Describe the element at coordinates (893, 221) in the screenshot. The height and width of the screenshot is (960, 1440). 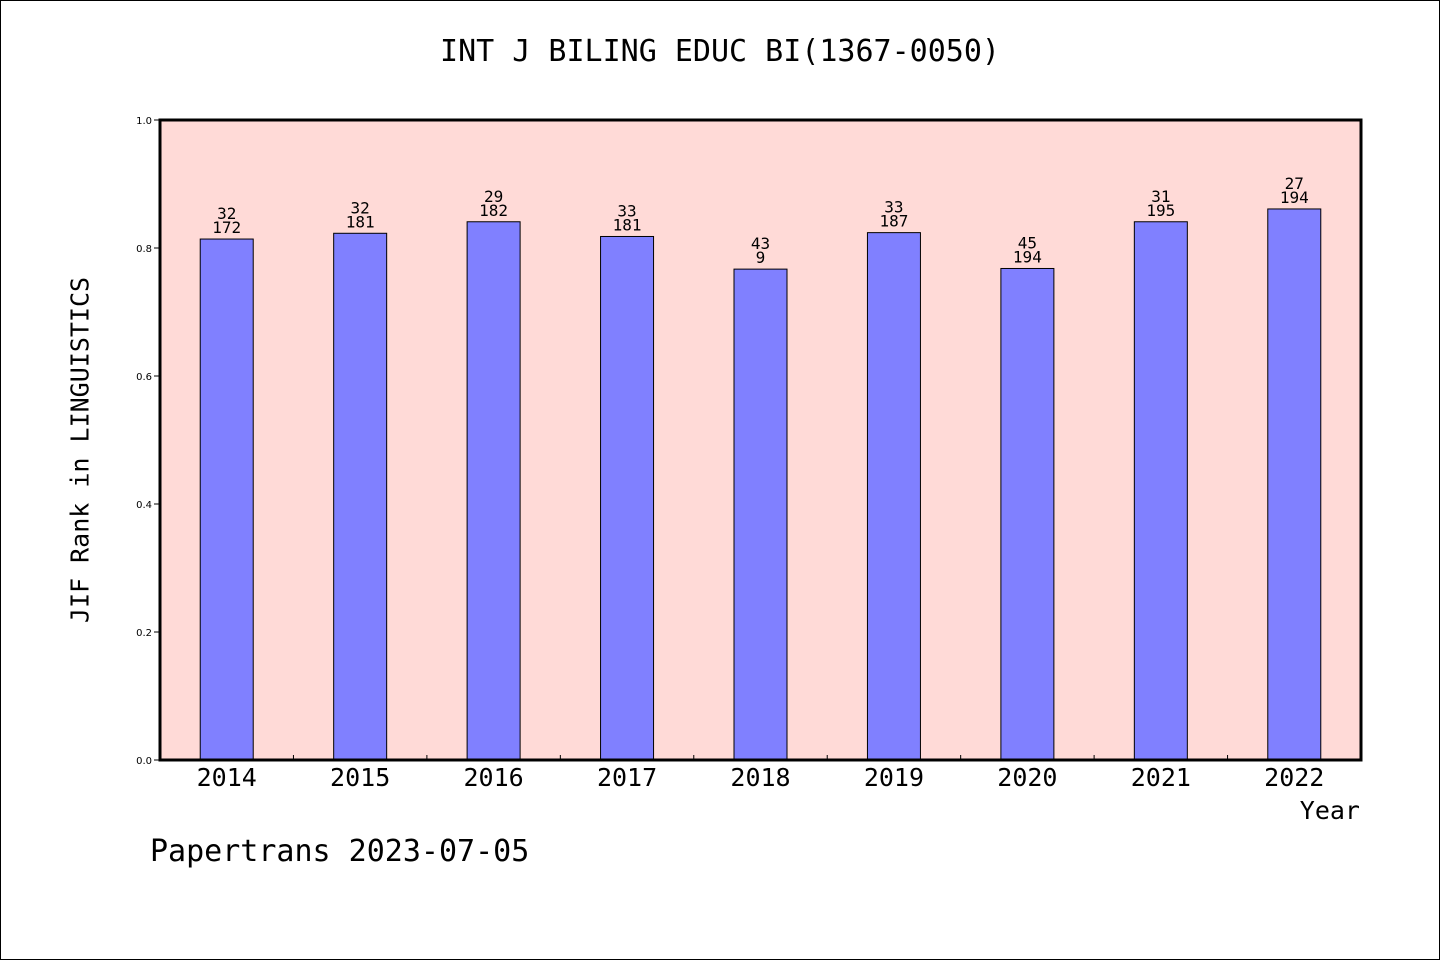
I see `bar-total-label: 187` at that location.